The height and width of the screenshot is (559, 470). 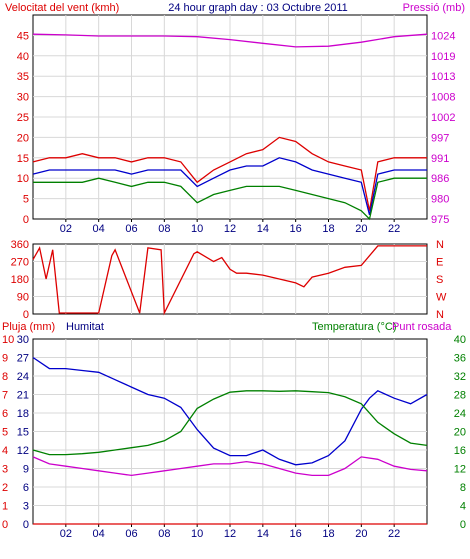 I want to click on temperature-tick-label: 32, so click(x=460, y=377).